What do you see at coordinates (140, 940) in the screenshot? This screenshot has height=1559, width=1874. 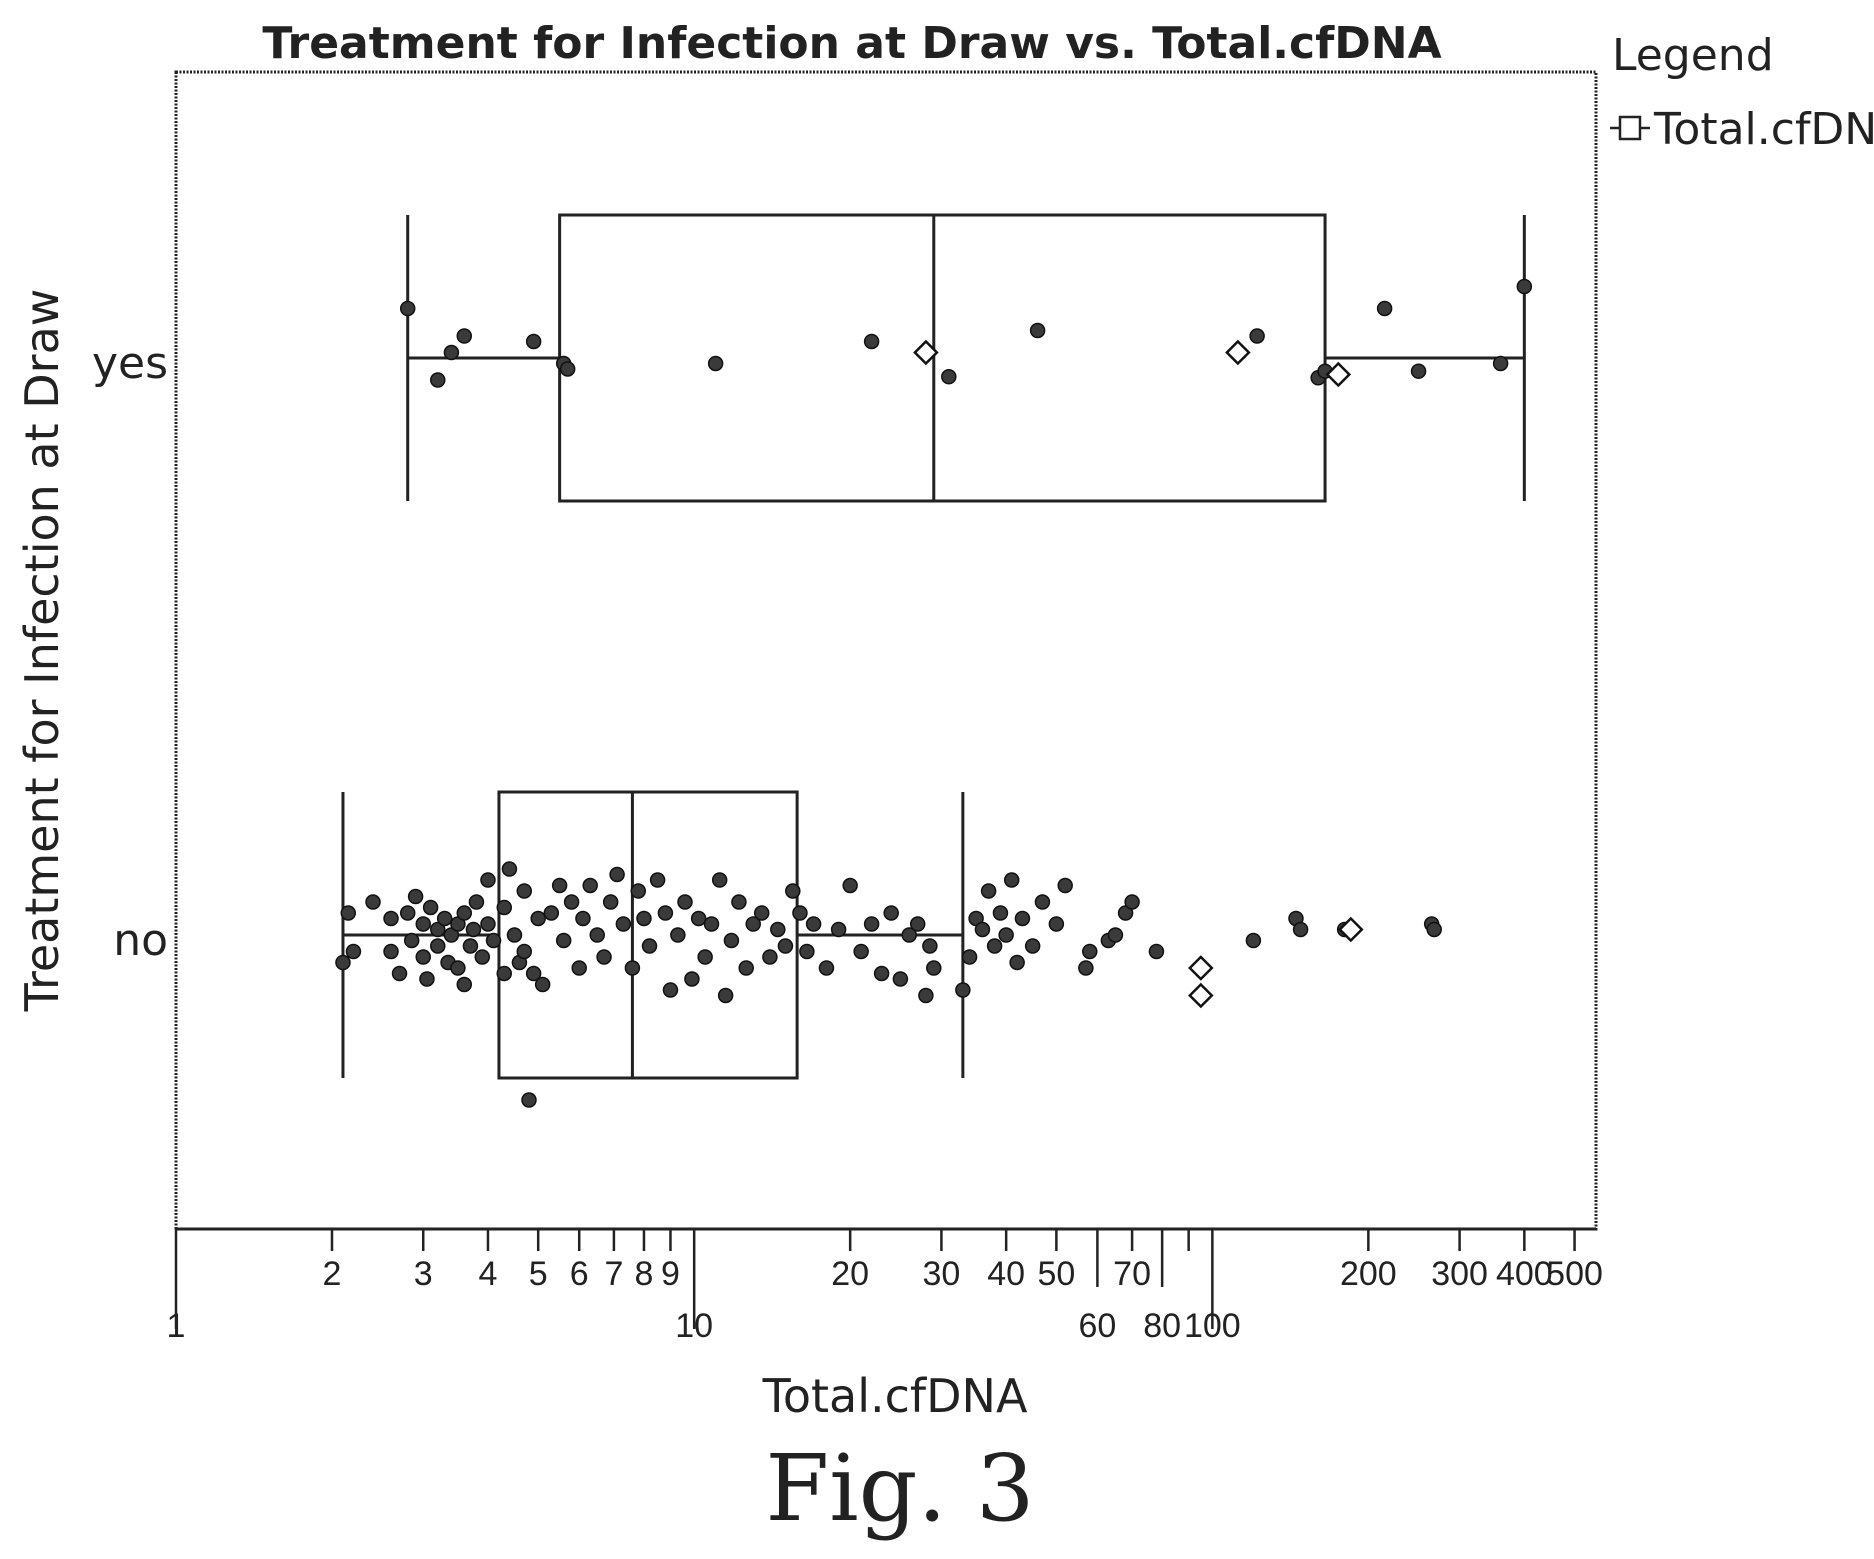 I see `category-label-no: no` at bounding box center [140, 940].